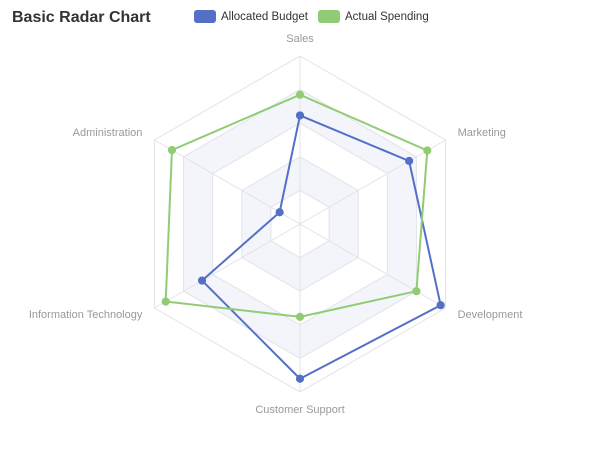  What do you see at coordinates (328, 16) in the screenshot?
I see `legend-swatch-actual-spending` at bounding box center [328, 16].